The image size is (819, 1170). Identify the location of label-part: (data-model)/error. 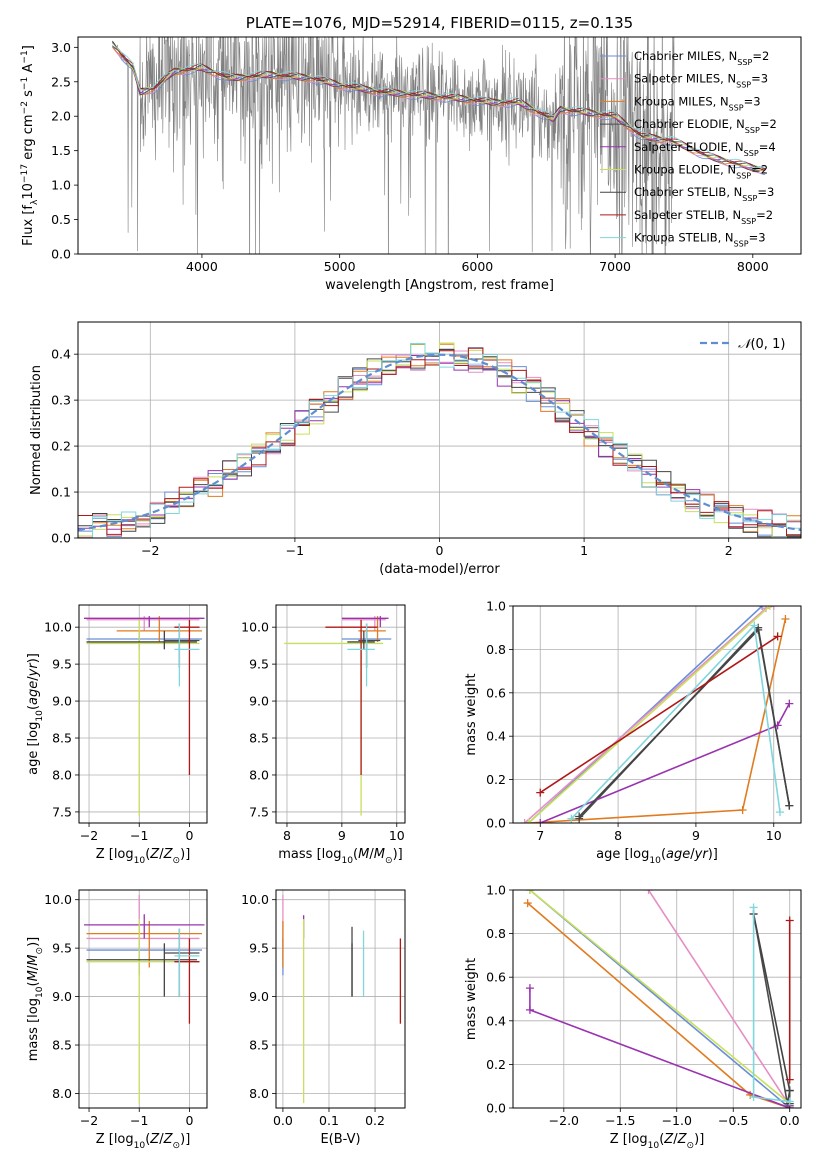
(439, 569).